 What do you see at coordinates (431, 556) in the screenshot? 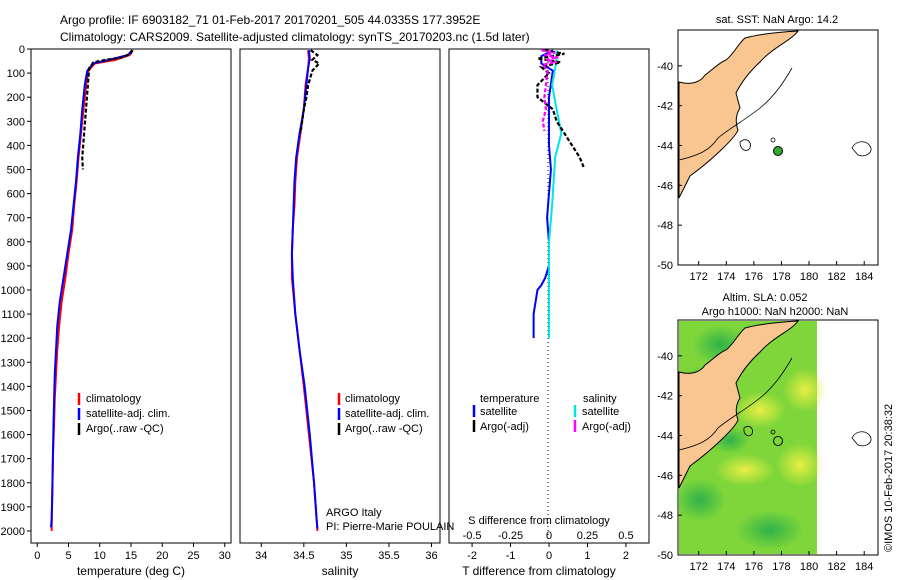
I see `x-tick-label: 36` at bounding box center [431, 556].